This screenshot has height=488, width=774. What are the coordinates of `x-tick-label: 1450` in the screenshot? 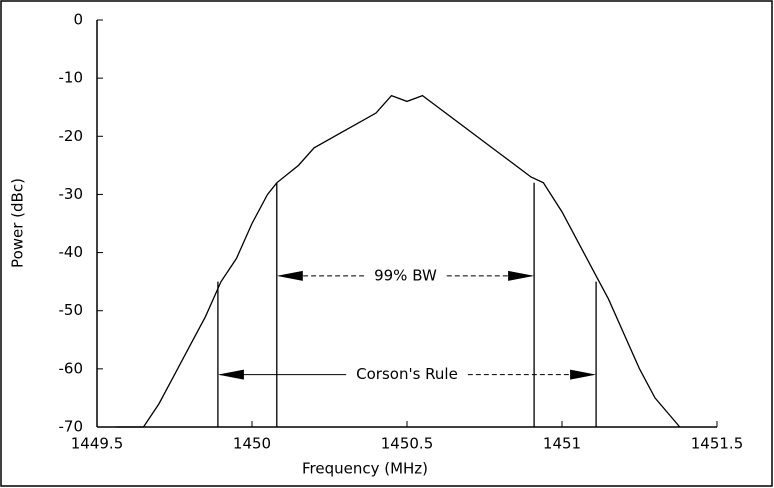 It's located at (252, 444).